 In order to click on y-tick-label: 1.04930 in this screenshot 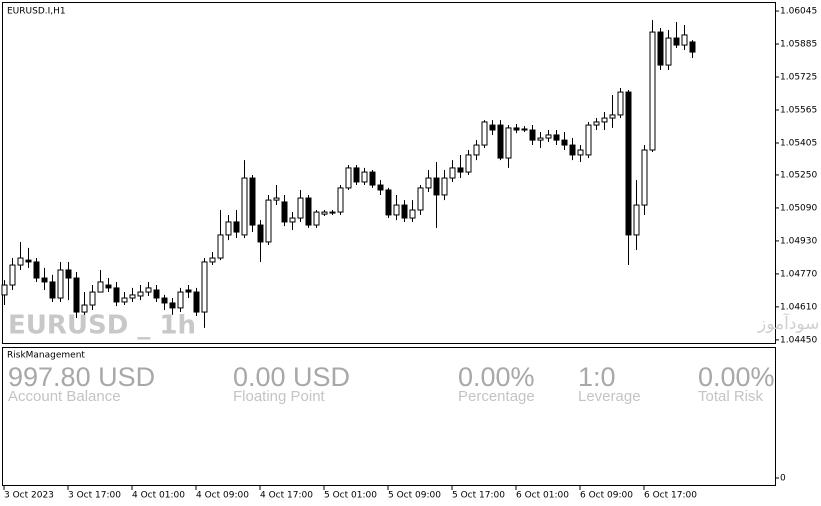, I will do `click(798, 241)`.